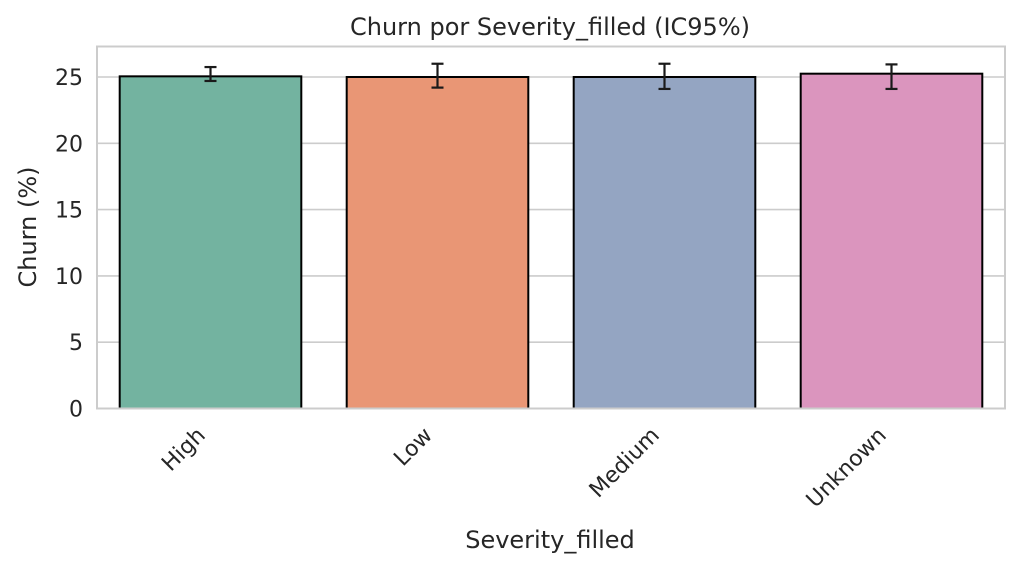 The width and height of the screenshot is (1019, 572). Describe the element at coordinates (28, 227) in the screenshot. I see `y-axis-label: Churn (%)` at that location.